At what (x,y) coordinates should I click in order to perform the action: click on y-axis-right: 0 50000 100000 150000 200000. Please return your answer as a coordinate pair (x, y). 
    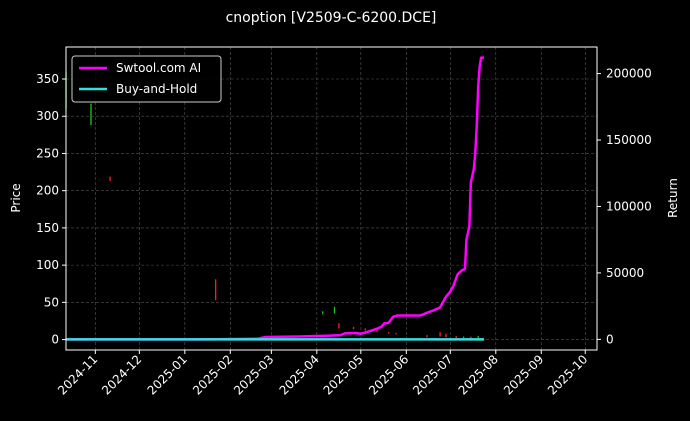
    Looking at the image, I should click on (624, 206).